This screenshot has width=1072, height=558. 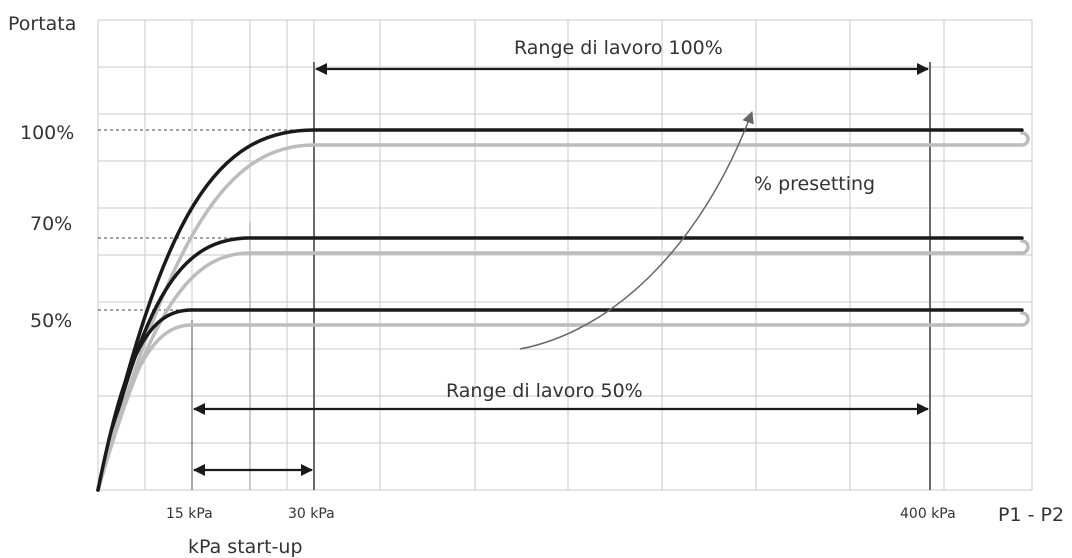 I want to click on x-tick-15kpa: 15 kPa, so click(x=189, y=514).